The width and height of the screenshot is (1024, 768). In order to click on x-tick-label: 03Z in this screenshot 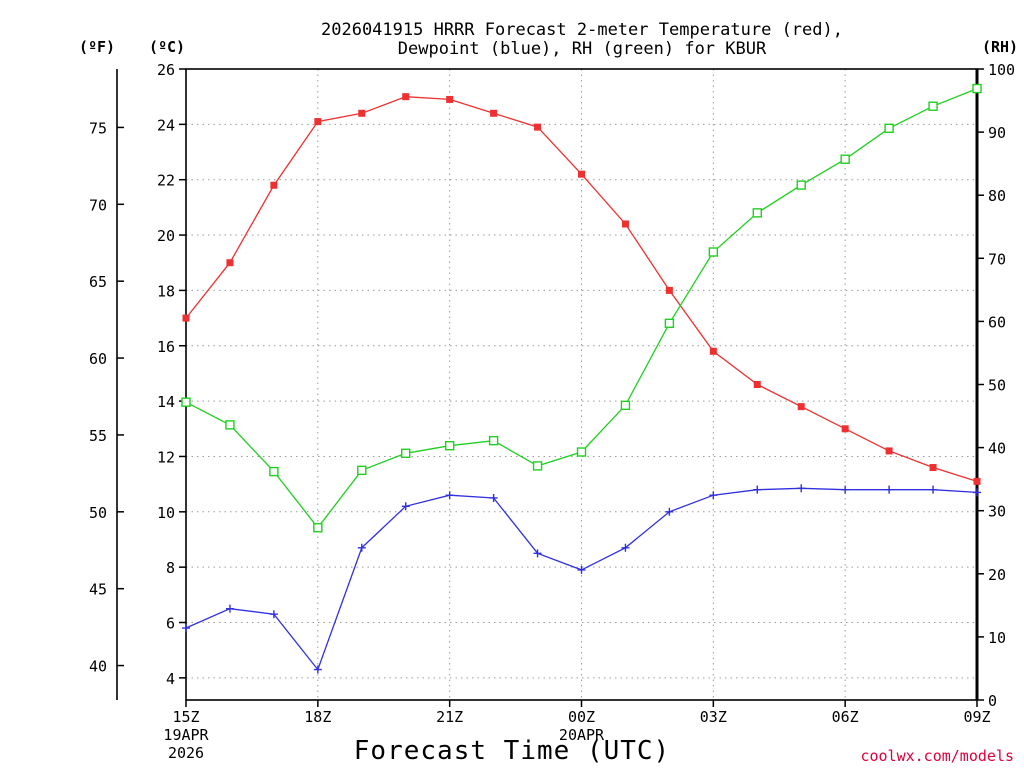, I will do `click(713, 717)`.